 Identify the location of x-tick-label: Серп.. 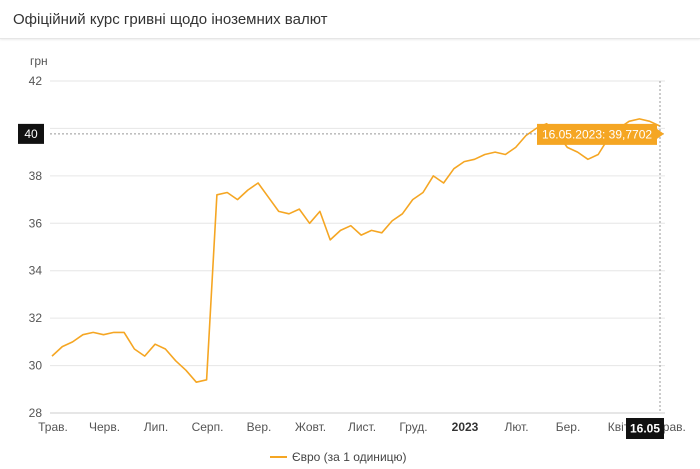
(208, 427).